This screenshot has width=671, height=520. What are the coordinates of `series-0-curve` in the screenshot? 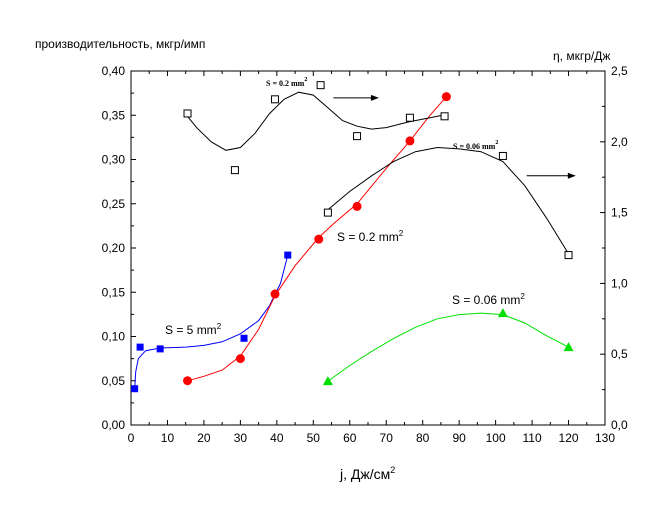 It's located at (211, 322).